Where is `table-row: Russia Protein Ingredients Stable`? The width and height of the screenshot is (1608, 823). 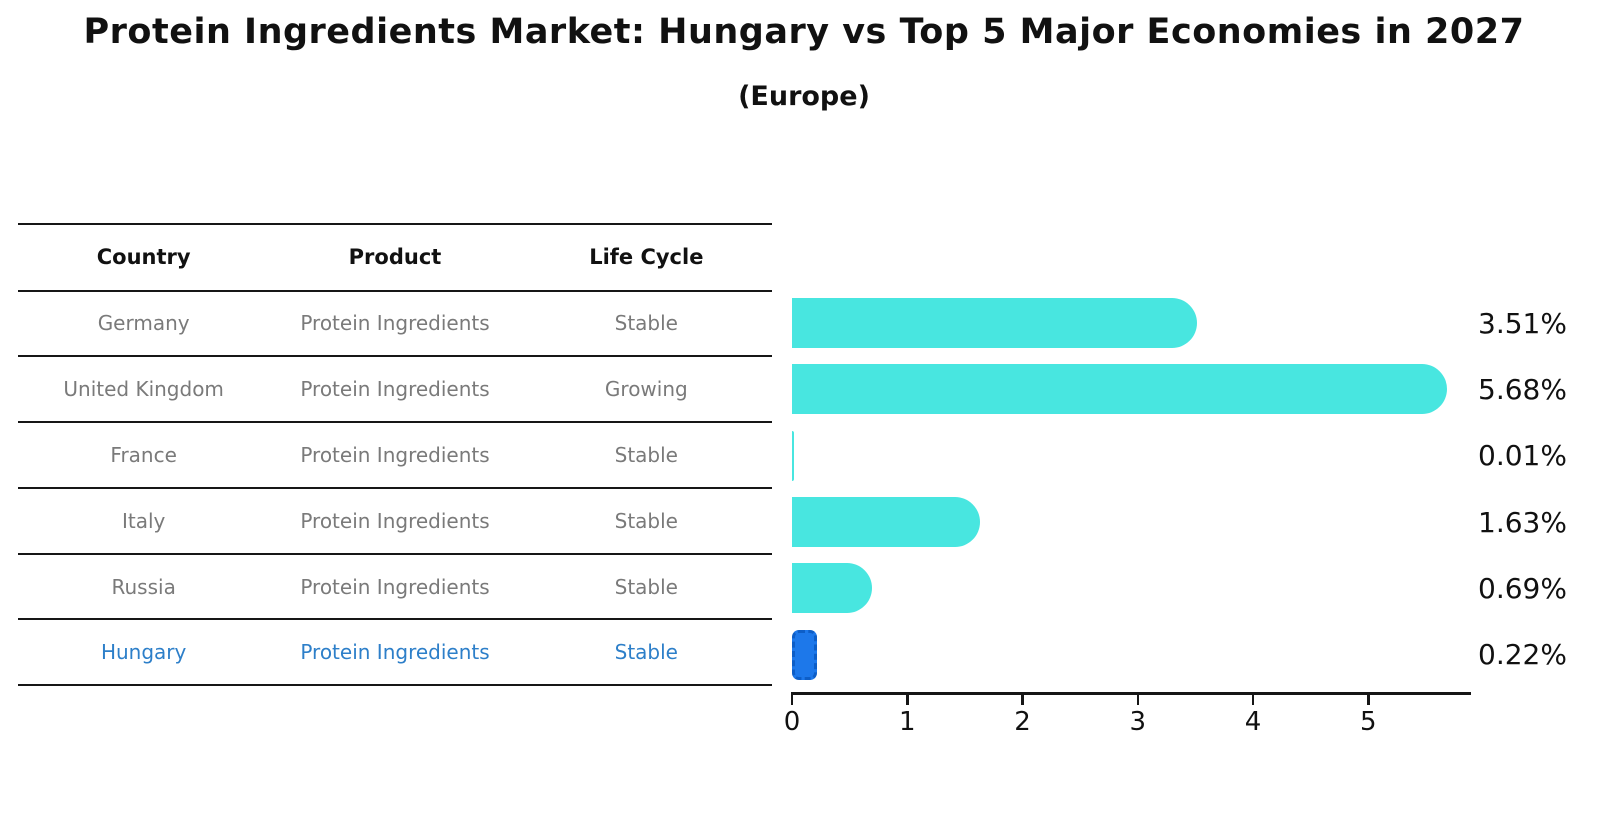 table-row: Russia Protein Ingredients Stable is located at coordinates (395, 588).